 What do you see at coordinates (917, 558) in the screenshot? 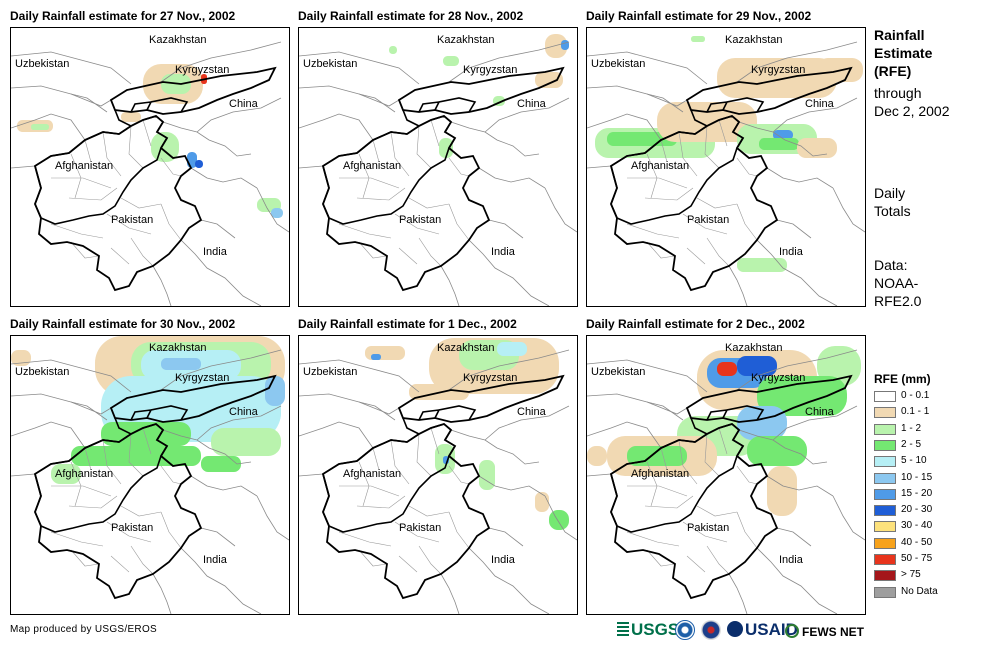
I see `legend-label: 50 - 75` at bounding box center [917, 558].